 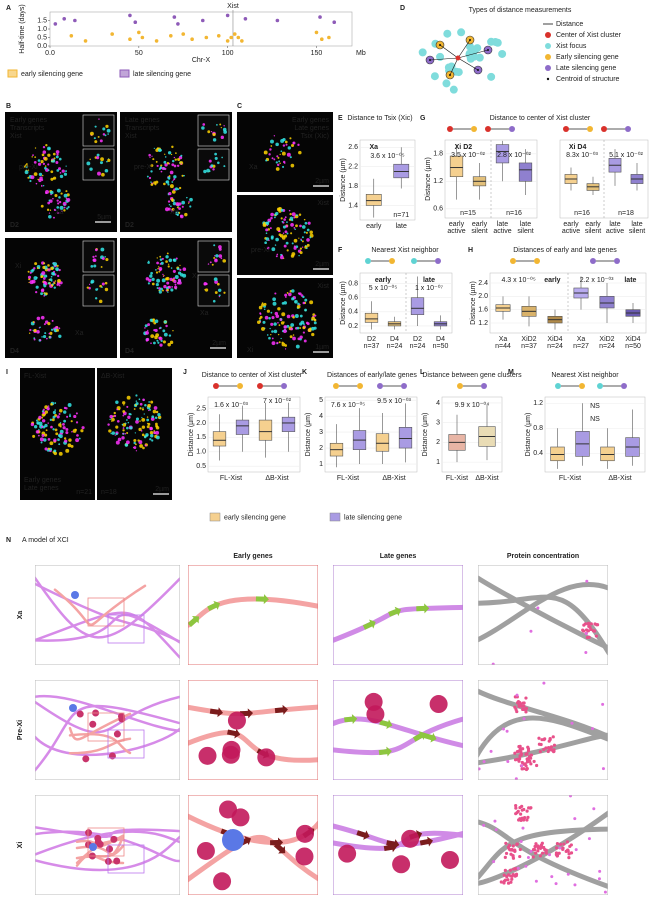 I want to click on image-title: ΔB-Xist, so click(x=112, y=376).